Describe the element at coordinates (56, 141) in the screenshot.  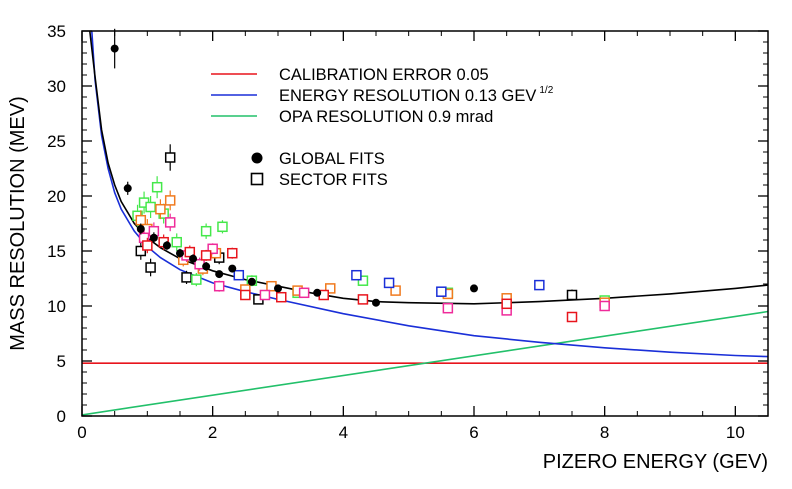
I see `y-tick-label: 25` at that location.